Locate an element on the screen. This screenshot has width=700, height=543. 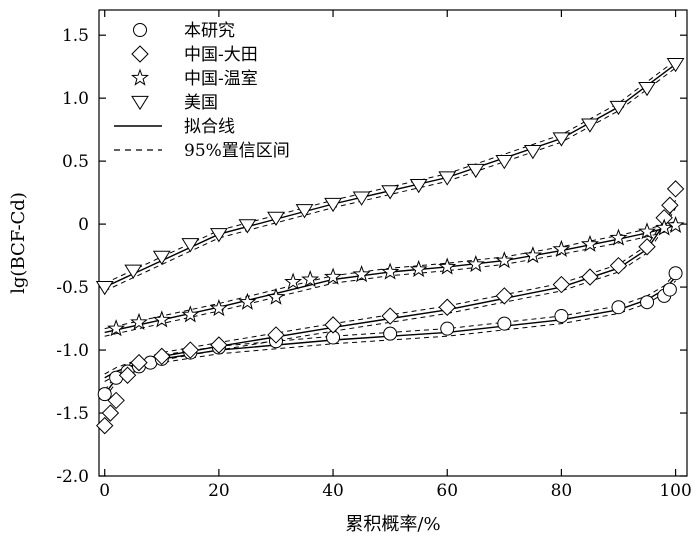
legend-symbol-triangle-down is located at coordinates (140, 103).